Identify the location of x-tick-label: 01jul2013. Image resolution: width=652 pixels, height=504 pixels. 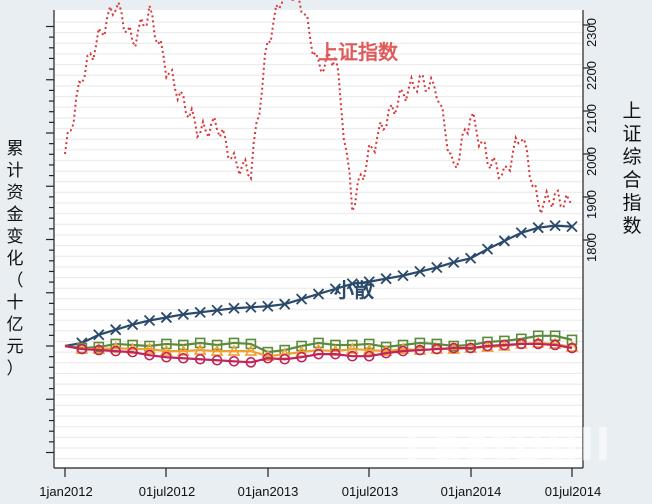
(370, 491).